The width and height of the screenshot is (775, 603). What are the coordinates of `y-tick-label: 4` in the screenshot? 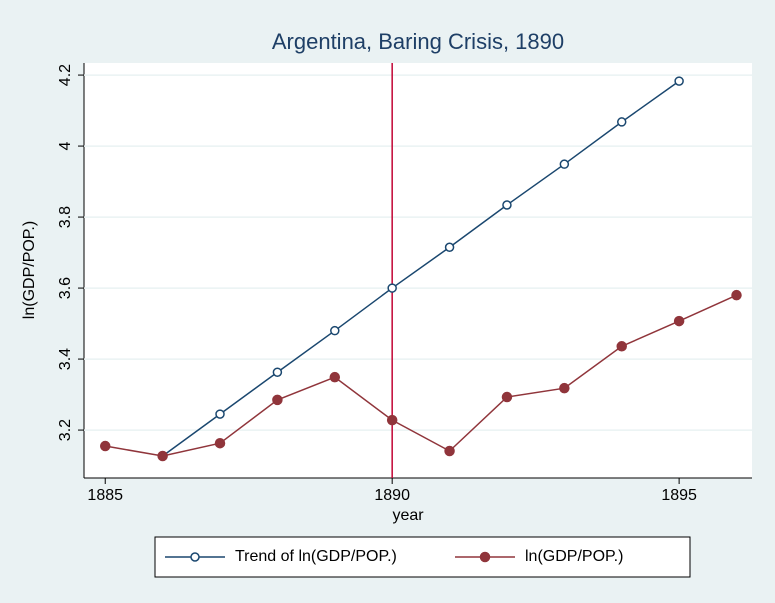 It's located at (65, 146).